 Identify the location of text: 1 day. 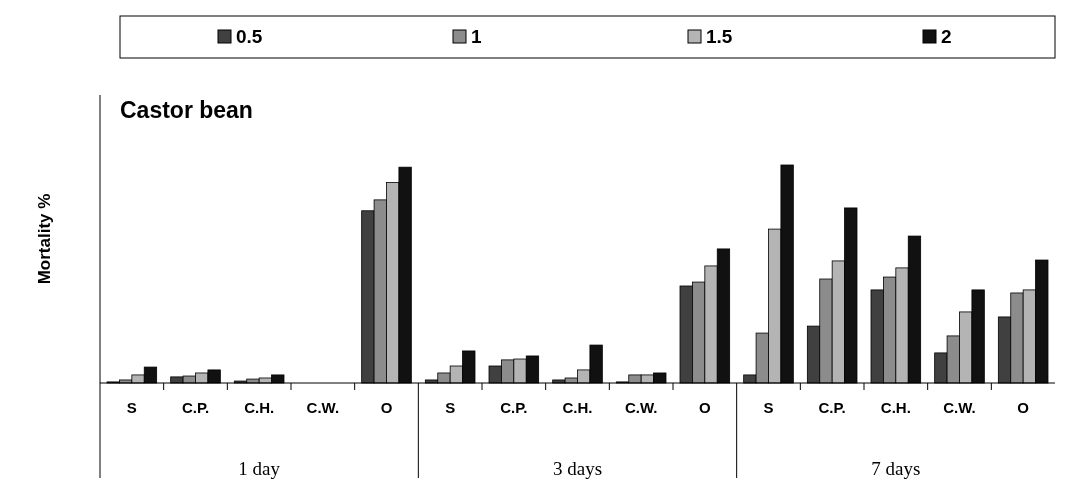
(259, 468).